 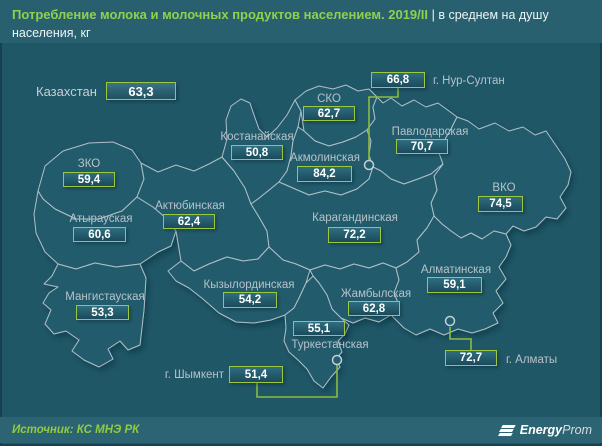 What do you see at coordinates (355, 218) in the screenshot?
I see `karaganda-label: Карагандинская` at bounding box center [355, 218].